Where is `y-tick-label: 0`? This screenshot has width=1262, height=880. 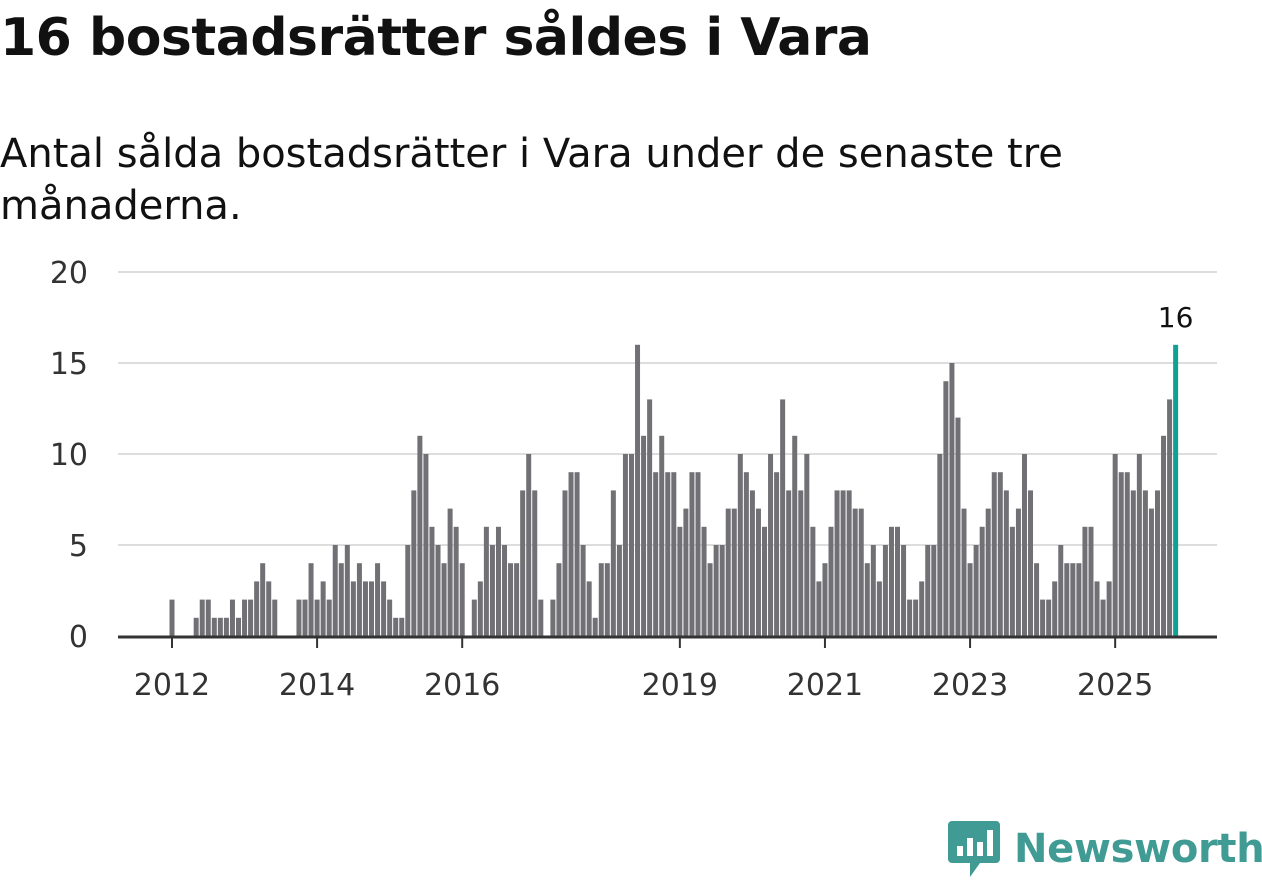
y-tick-label: 0 is located at coordinates (78, 637).